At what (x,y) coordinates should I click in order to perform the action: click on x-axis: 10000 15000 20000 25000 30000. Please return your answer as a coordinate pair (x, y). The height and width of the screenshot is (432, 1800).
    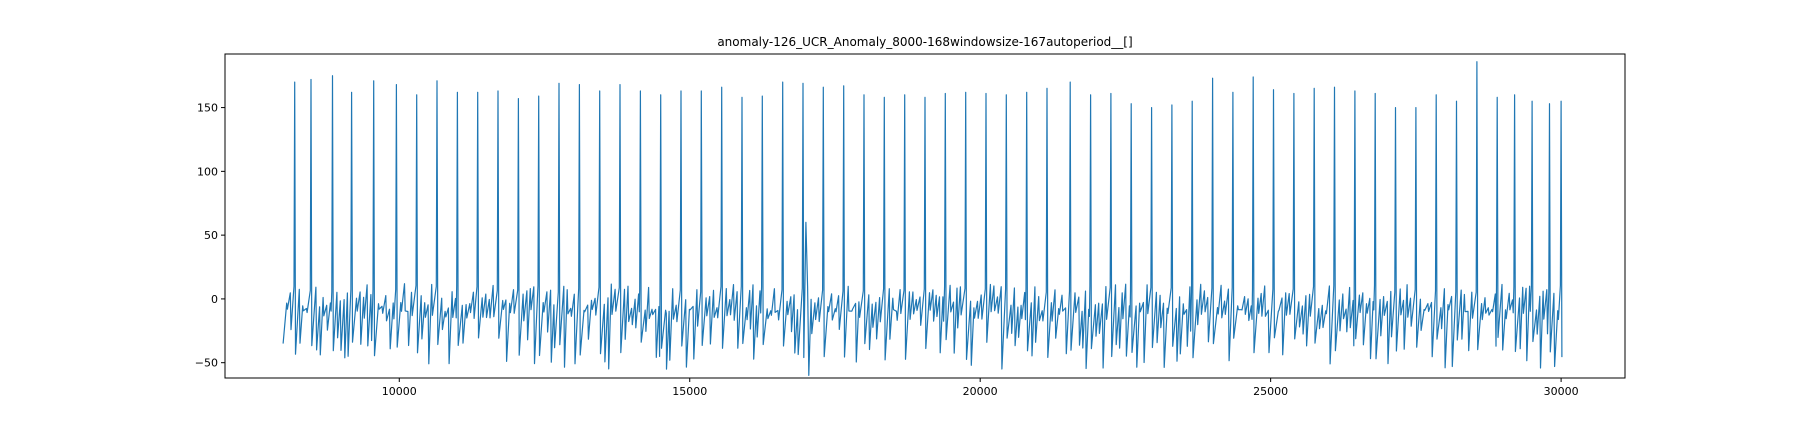
    Looking at the image, I should click on (980, 388).